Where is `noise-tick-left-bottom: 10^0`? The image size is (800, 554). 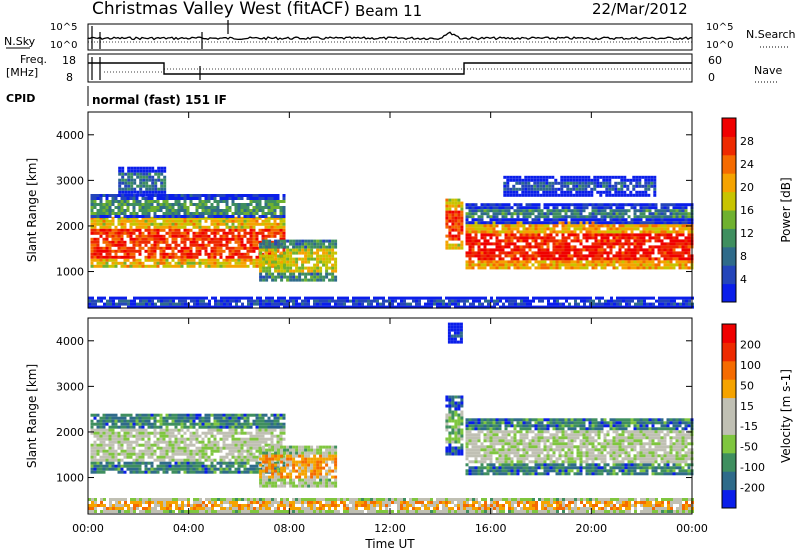 noise-tick-left-bottom: 10^0 is located at coordinates (63, 45).